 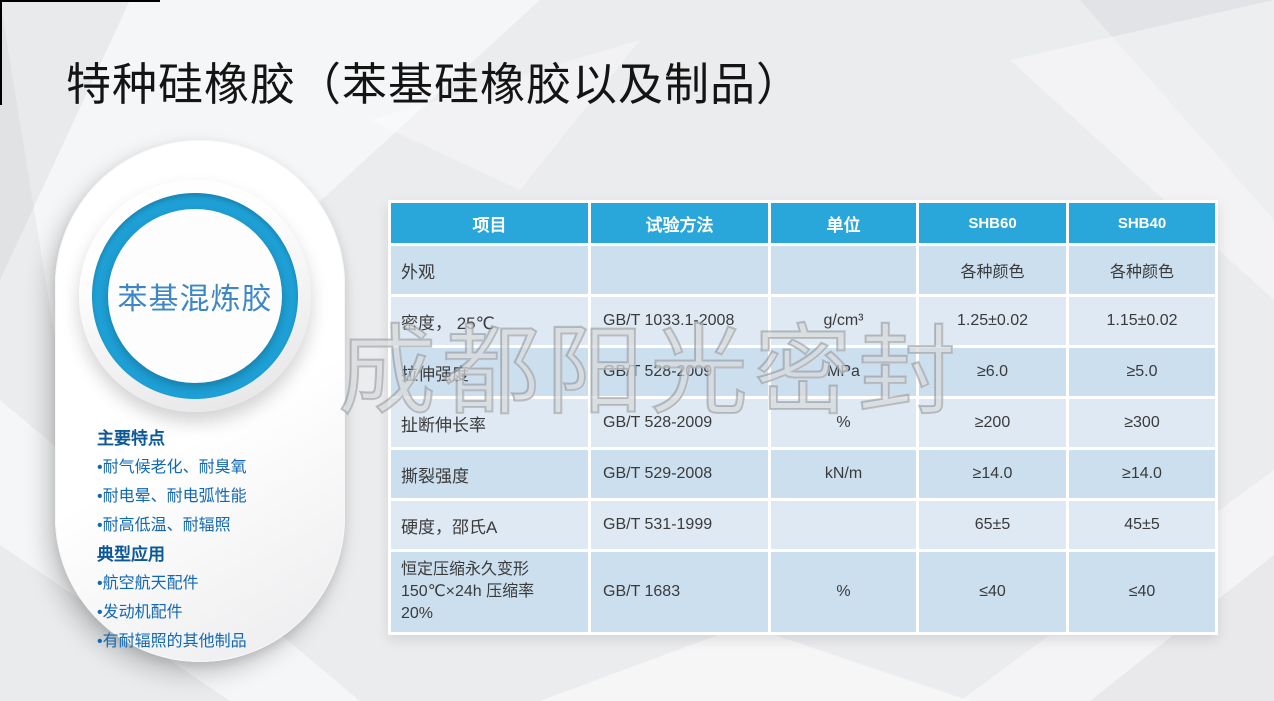 I want to click on badge-inner-circle: 苯基混炼胶, so click(x=195, y=296).